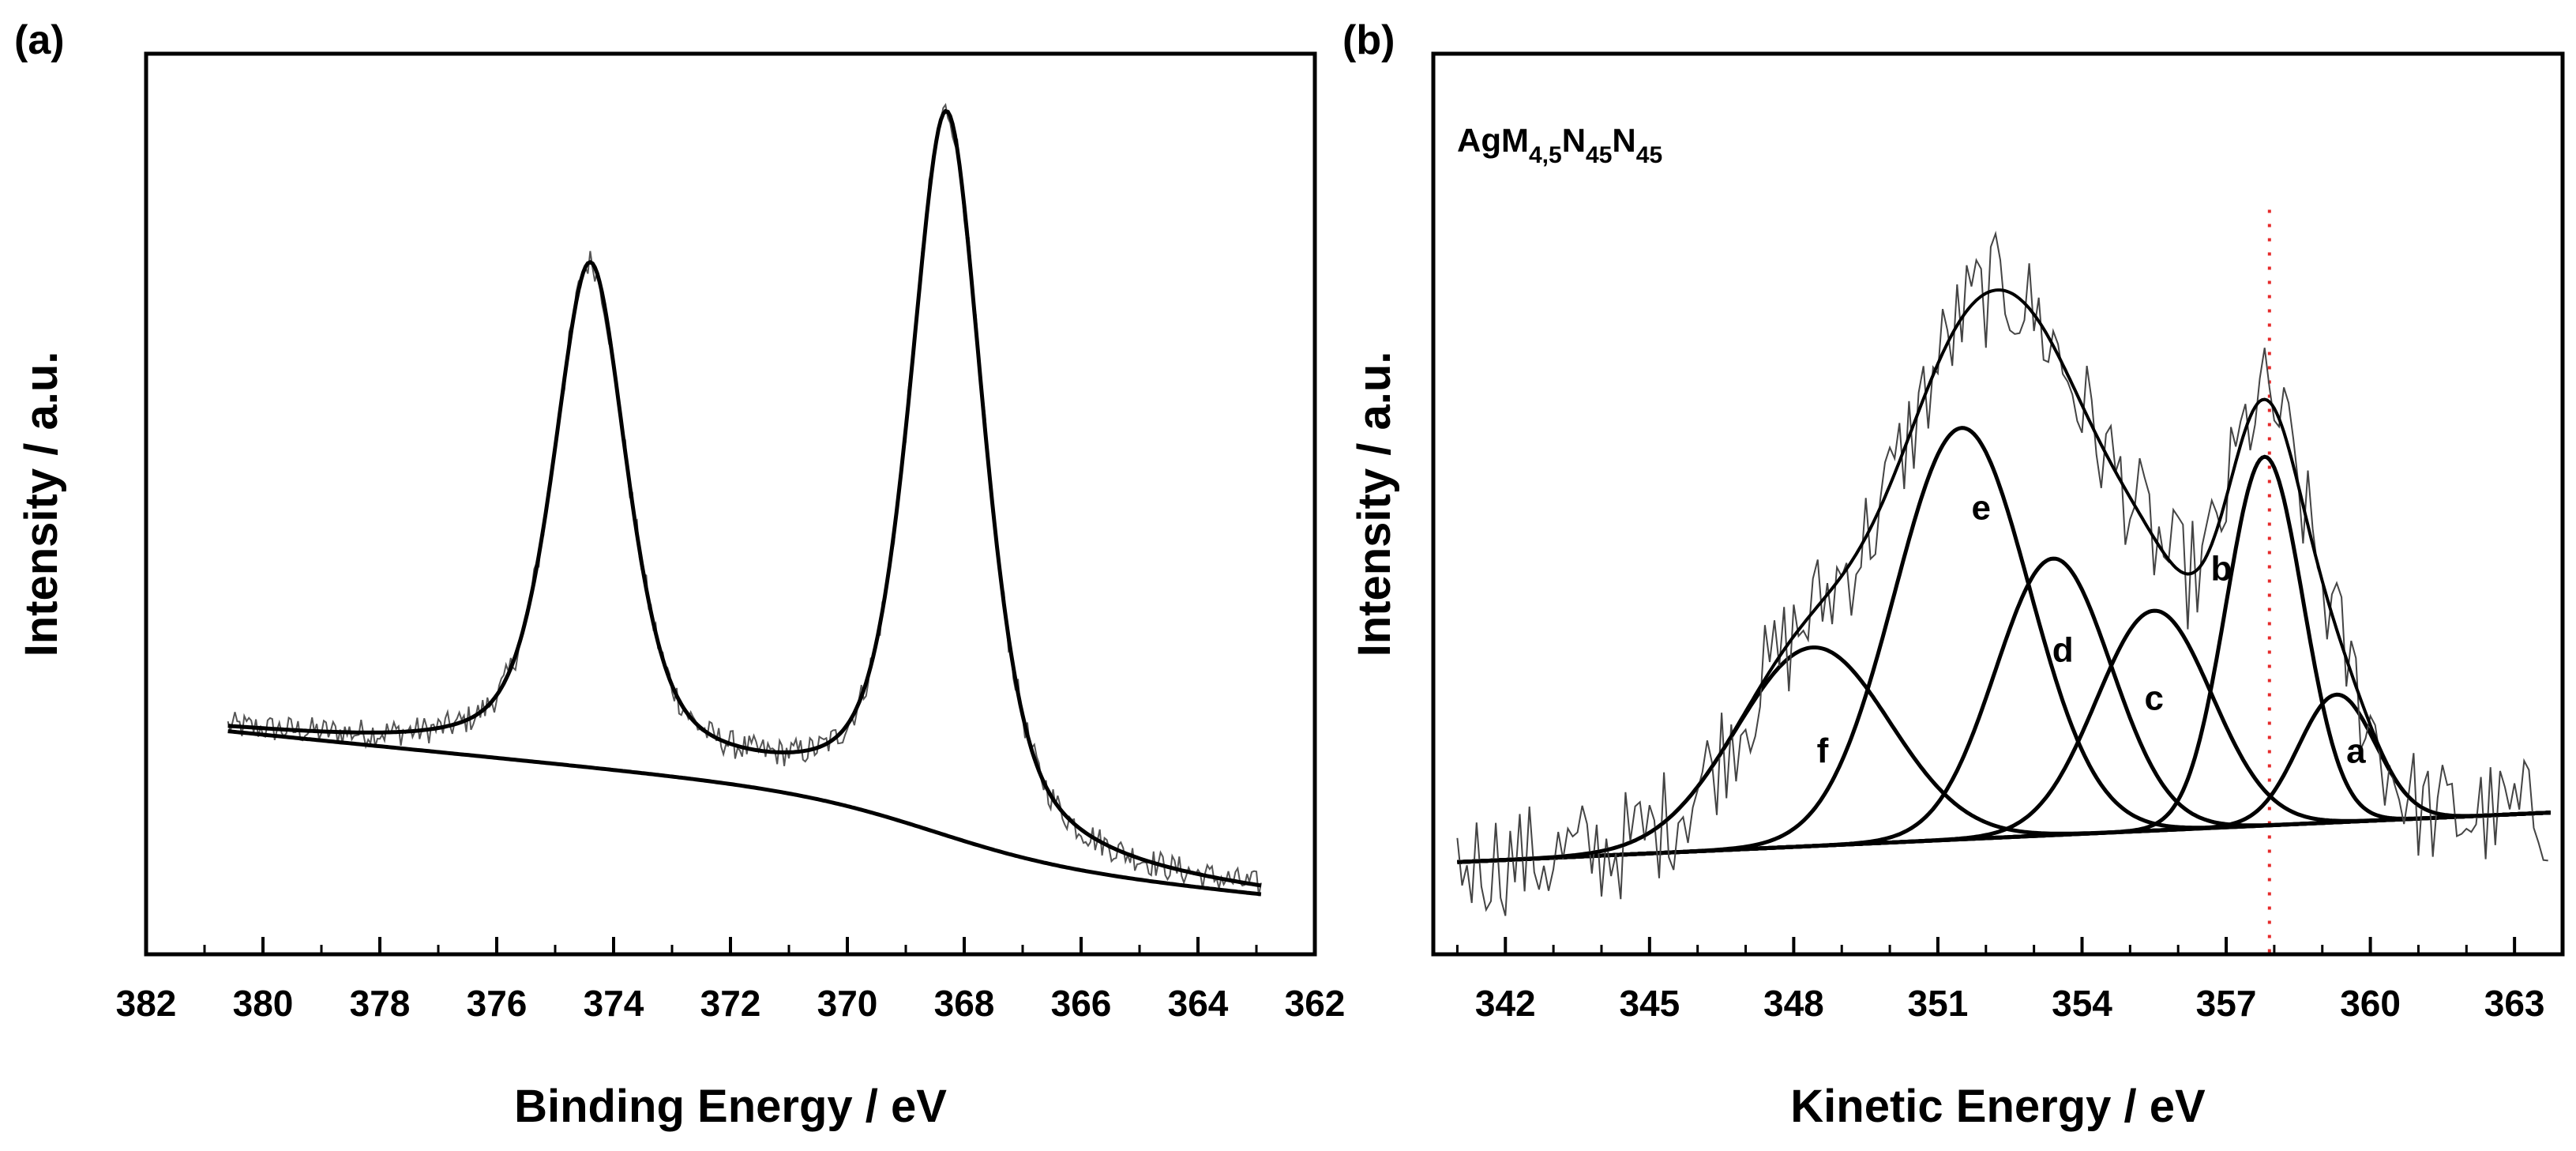  What do you see at coordinates (1198, 1003) in the screenshot?
I see `panel-a-x-tick-label: 364` at bounding box center [1198, 1003].